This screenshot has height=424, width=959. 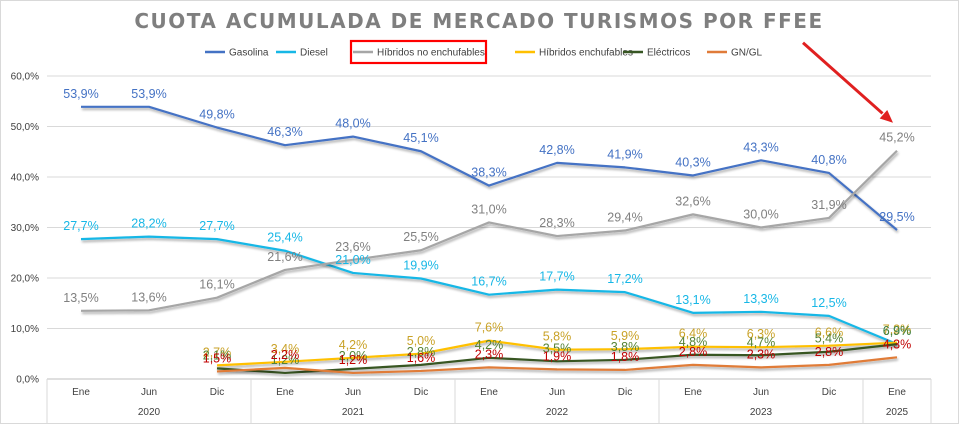 What do you see at coordinates (420, 138) in the screenshot?
I see `data-label-gasolina: 45,1%` at bounding box center [420, 138].